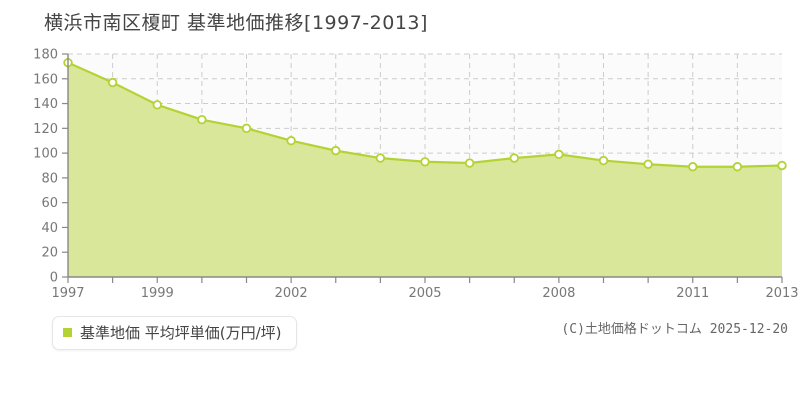 Image resolution: width=800 pixels, height=400 pixels. What do you see at coordinates (236, 23) in the screenshot?
I see `chart-title: 横浜市南区榎町 基準地価推移[1997-2013]` at bounding box center [236, 23].